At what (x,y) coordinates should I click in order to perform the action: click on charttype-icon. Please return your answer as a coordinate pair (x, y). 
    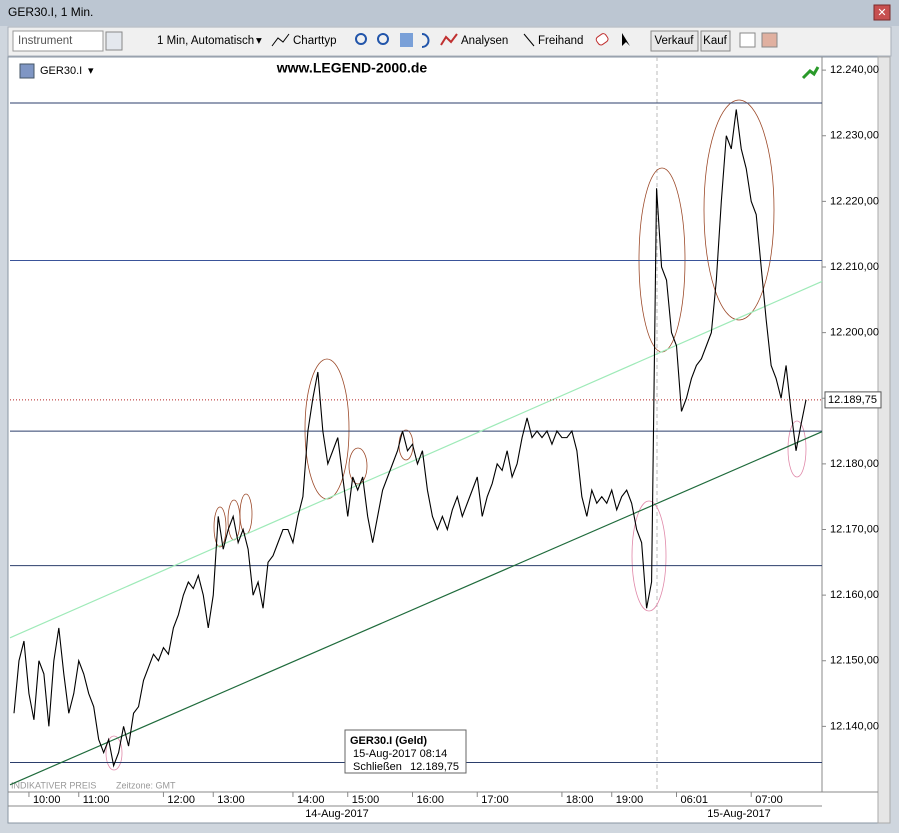
    Looking at the image, I should click on (280, 40).